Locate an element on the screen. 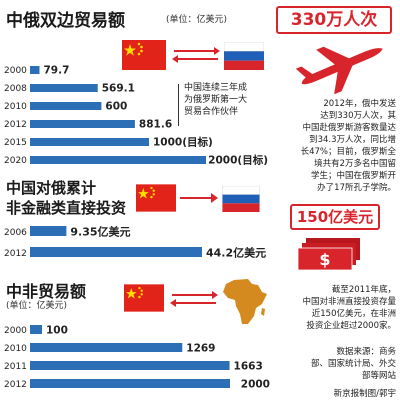 Image resolution: width=400 pixels, height=403 pixels. trade-partner-note: 中国连续三年成 为俄罗斯第一大 贸易合作伙伴 is located at coordinates (222, 100).